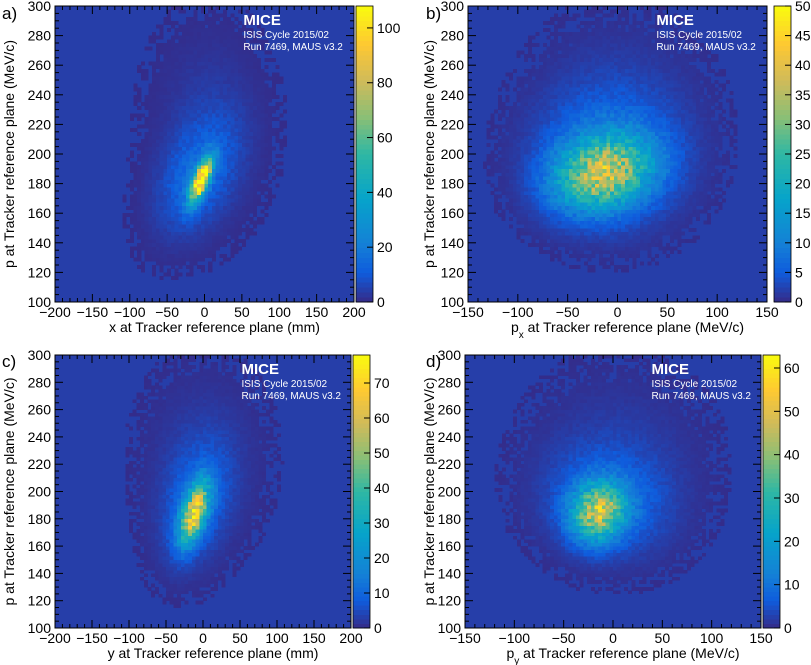 This screenshot has height=665, width=811. What do you see at coordinates (364, 154) in the screenshot?
I see `colorbar` at bounding box center [364, 154].